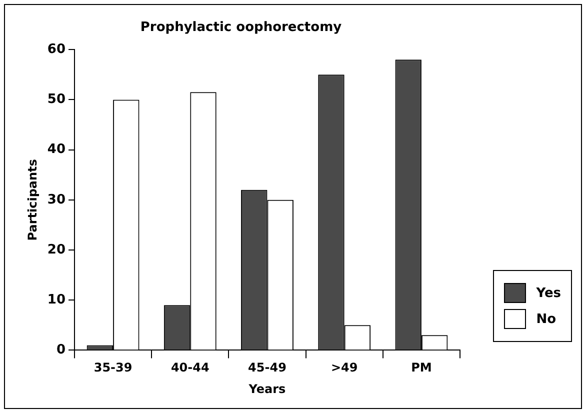 This screenshot has width=588, height=415. Describe the element at coordinates (56, 49) in the screenshot. I see `y-tick-label: 60` at that location.